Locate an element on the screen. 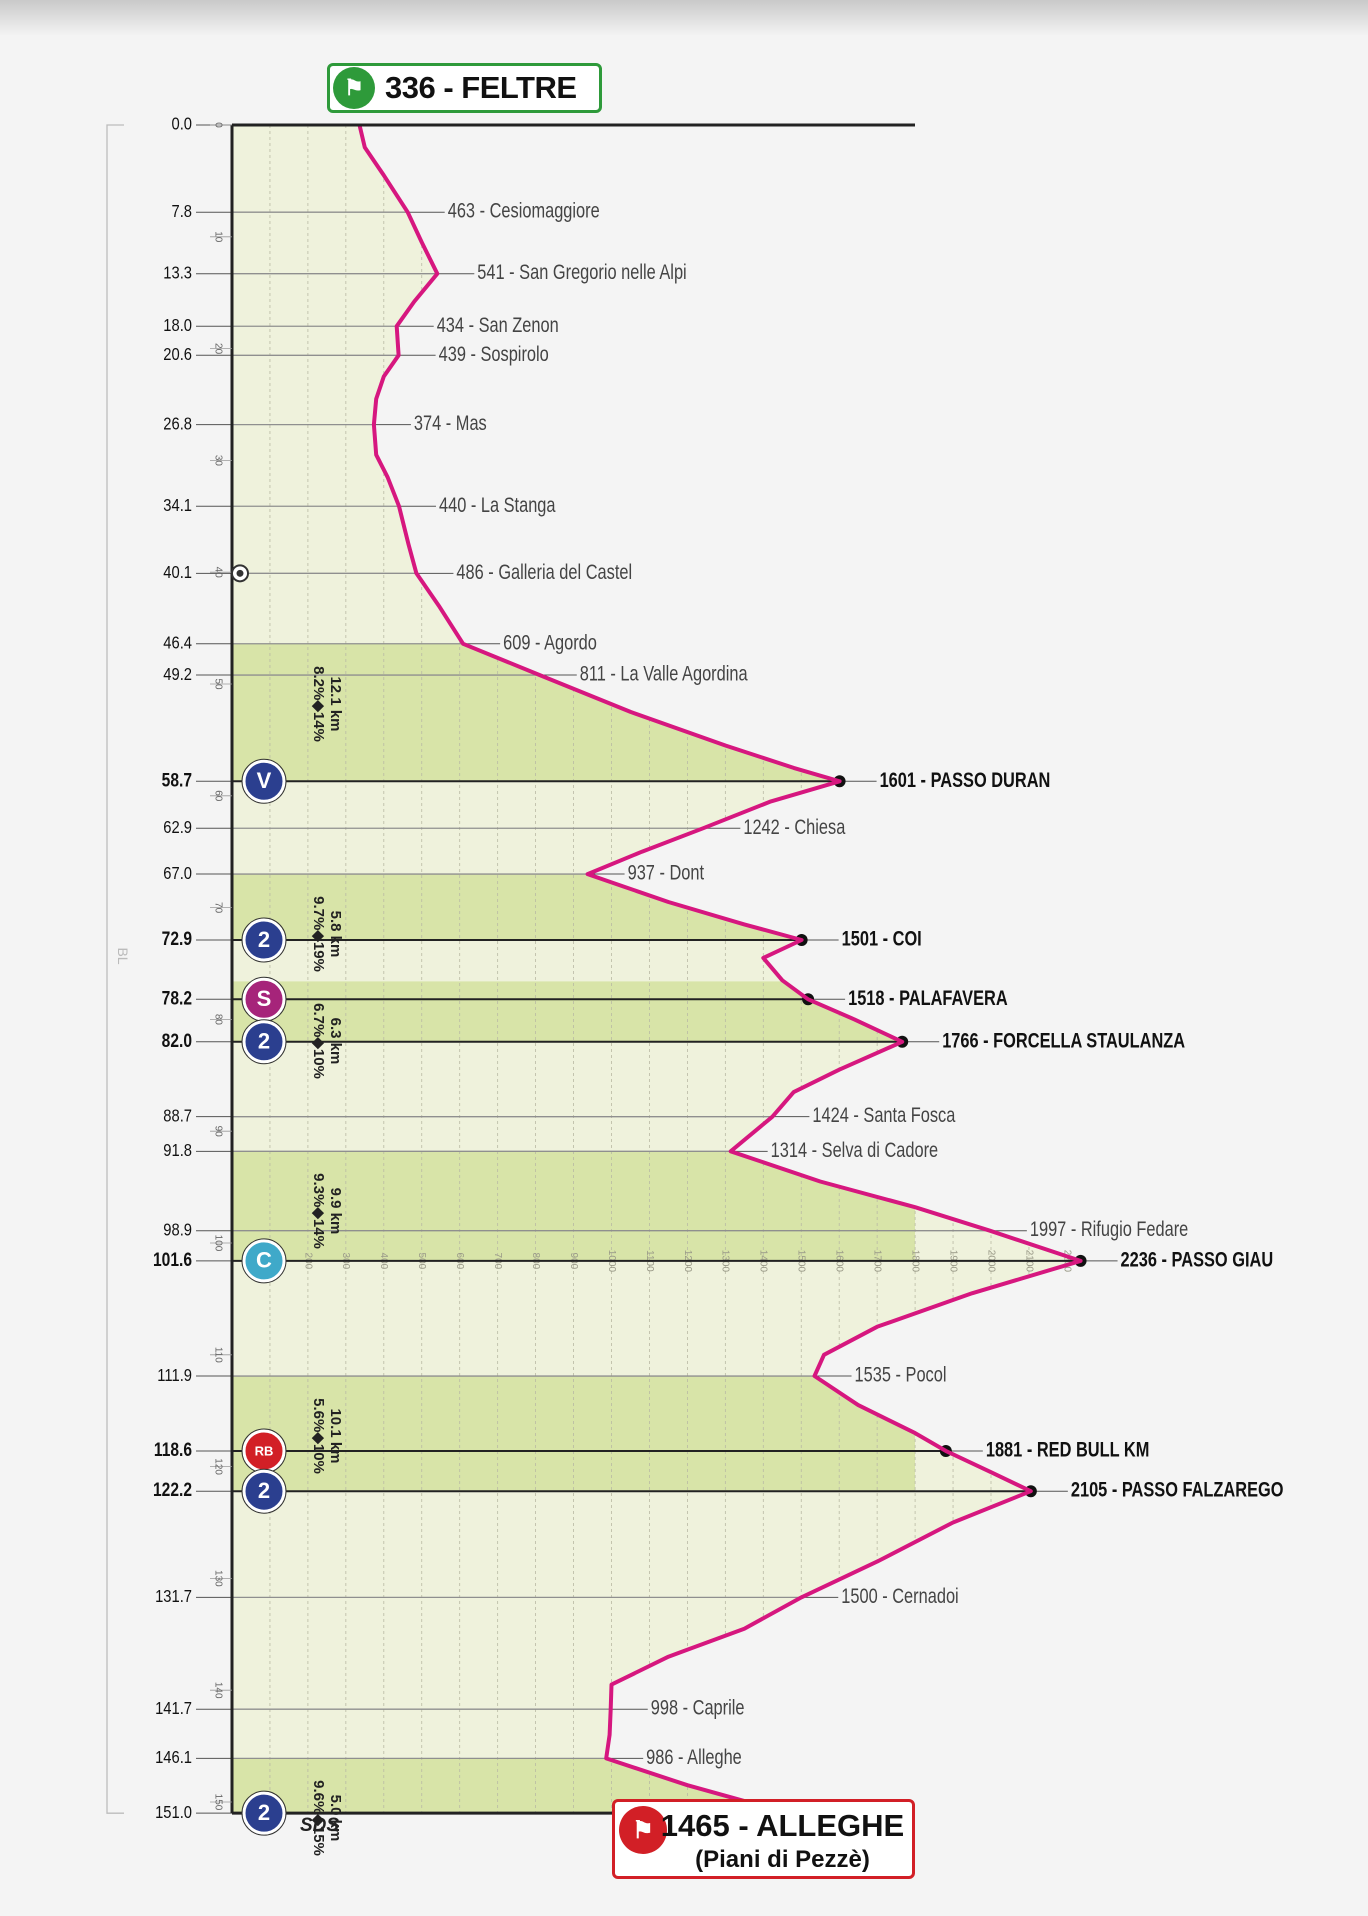  finish-label: 1465 - ALLEGHE is located at coordinates (782, 1825).